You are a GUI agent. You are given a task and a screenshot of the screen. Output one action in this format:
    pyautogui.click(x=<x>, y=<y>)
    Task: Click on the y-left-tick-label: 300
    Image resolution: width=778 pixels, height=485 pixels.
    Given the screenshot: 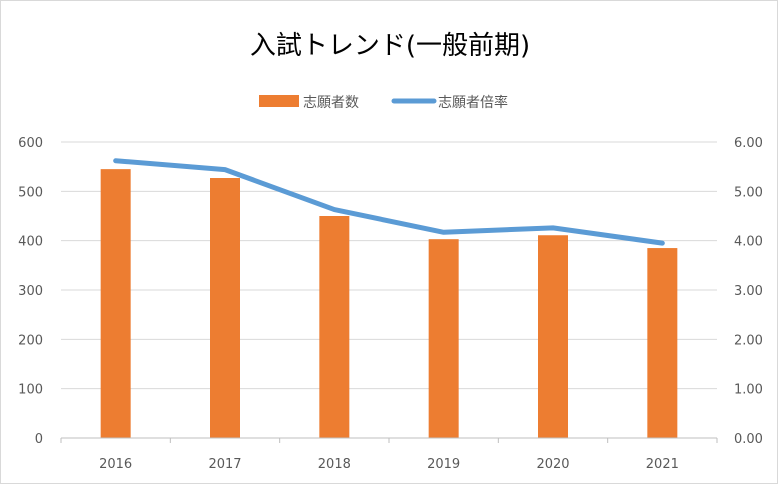 What is the action you would take?
    pyautogui.click(x=30, y=291)
    